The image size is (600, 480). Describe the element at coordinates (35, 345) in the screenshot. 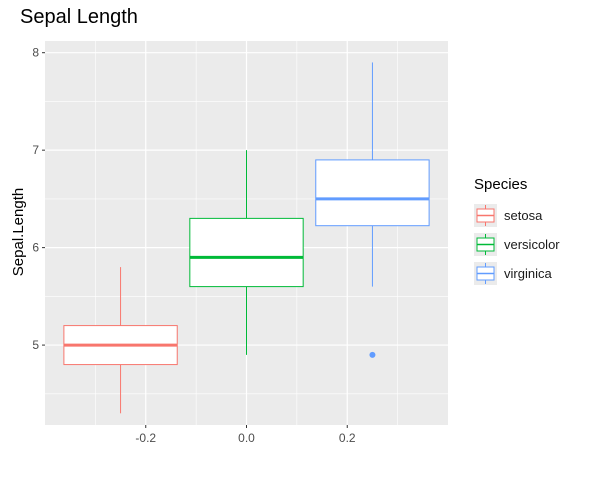

I see `y-tick-label: 5` at that location.